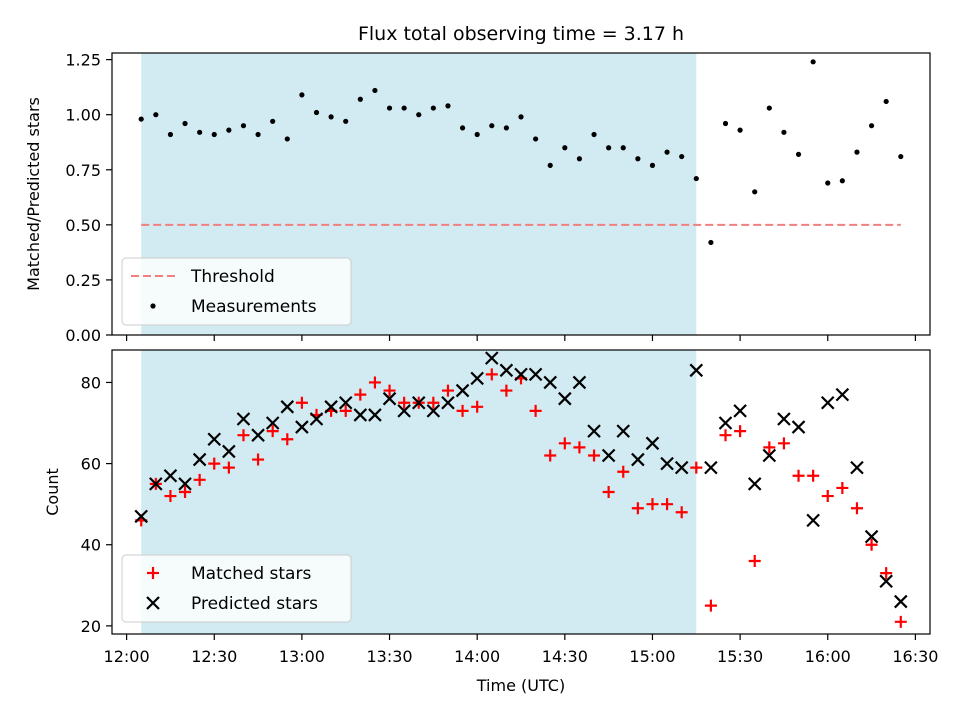 The width and height of the screenshot is (960, 720). Describe the element at coordinates (236, 588) in the screenshot. I see `bottom-legend: Matched stars Predicted stars` at that location.